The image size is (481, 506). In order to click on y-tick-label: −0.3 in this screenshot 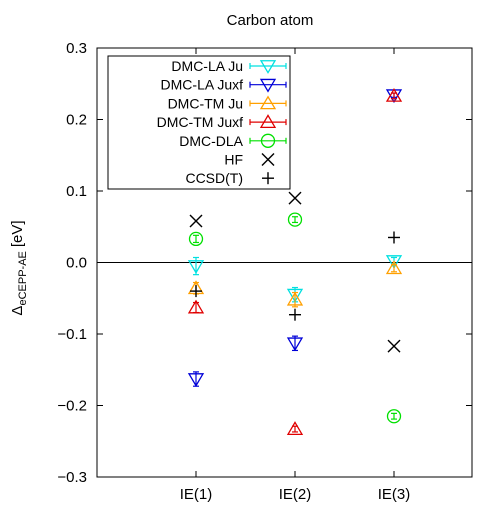, I will do `click(72, 477)`.